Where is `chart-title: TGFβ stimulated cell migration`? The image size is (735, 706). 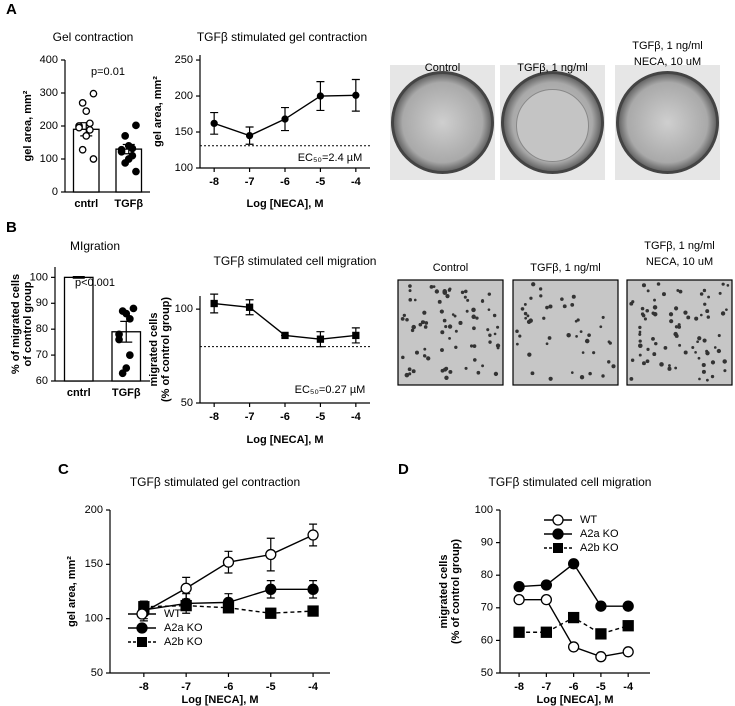 chart-title: TGFβ stimulated cell migration is located at coordinates (295, 261).